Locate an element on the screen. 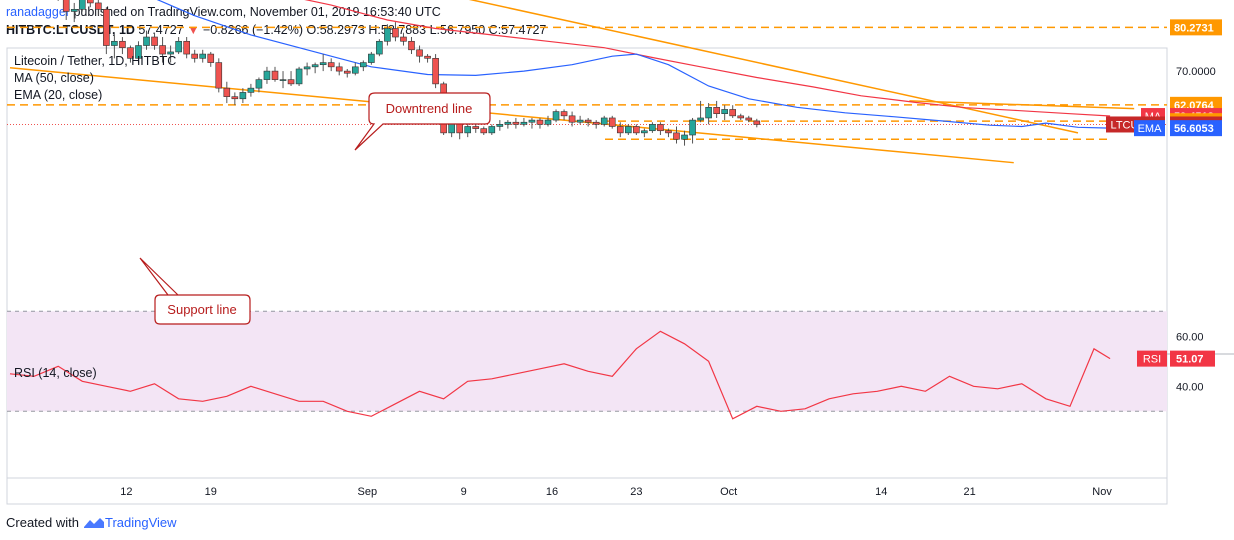 The image size is (1234, 540). price-axis-label: 56.6053 is located at coordinates (1194, 129).